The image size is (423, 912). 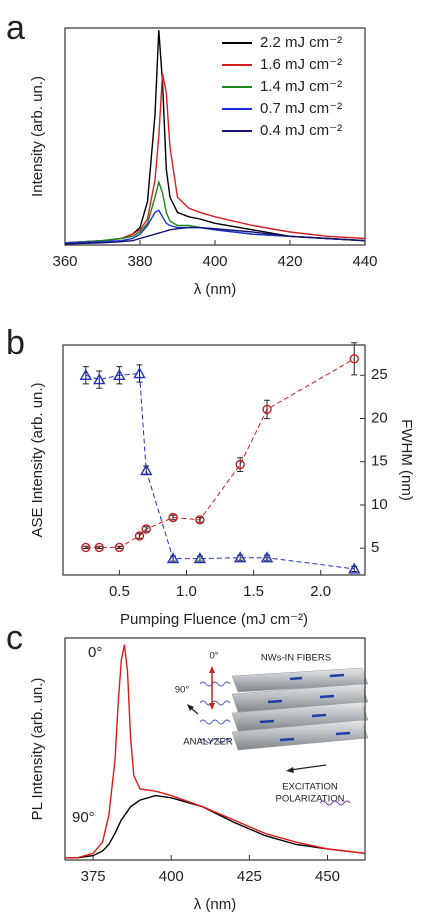 I want to click on x-tick-label: 1.0, so click(x=186, y=591).